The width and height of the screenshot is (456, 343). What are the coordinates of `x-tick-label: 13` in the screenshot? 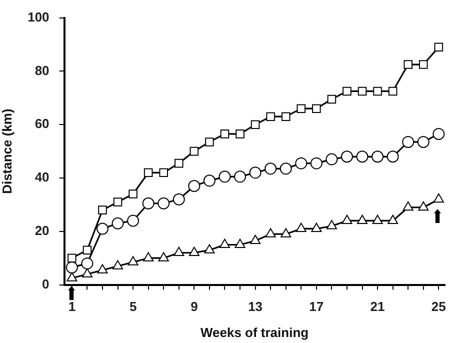 It's located at (255, 306).